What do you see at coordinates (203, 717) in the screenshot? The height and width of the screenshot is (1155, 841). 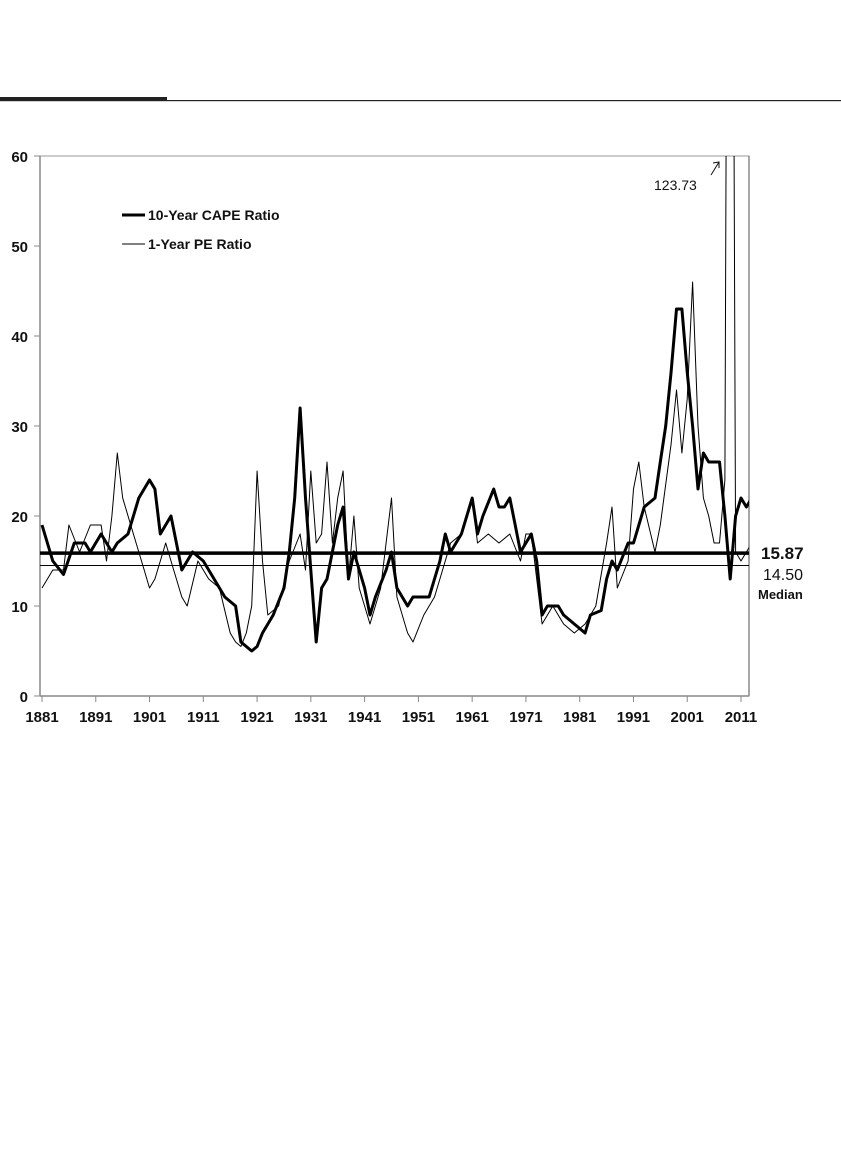 I see `x-tick-label: 1911` at bounding box center [203, 717].